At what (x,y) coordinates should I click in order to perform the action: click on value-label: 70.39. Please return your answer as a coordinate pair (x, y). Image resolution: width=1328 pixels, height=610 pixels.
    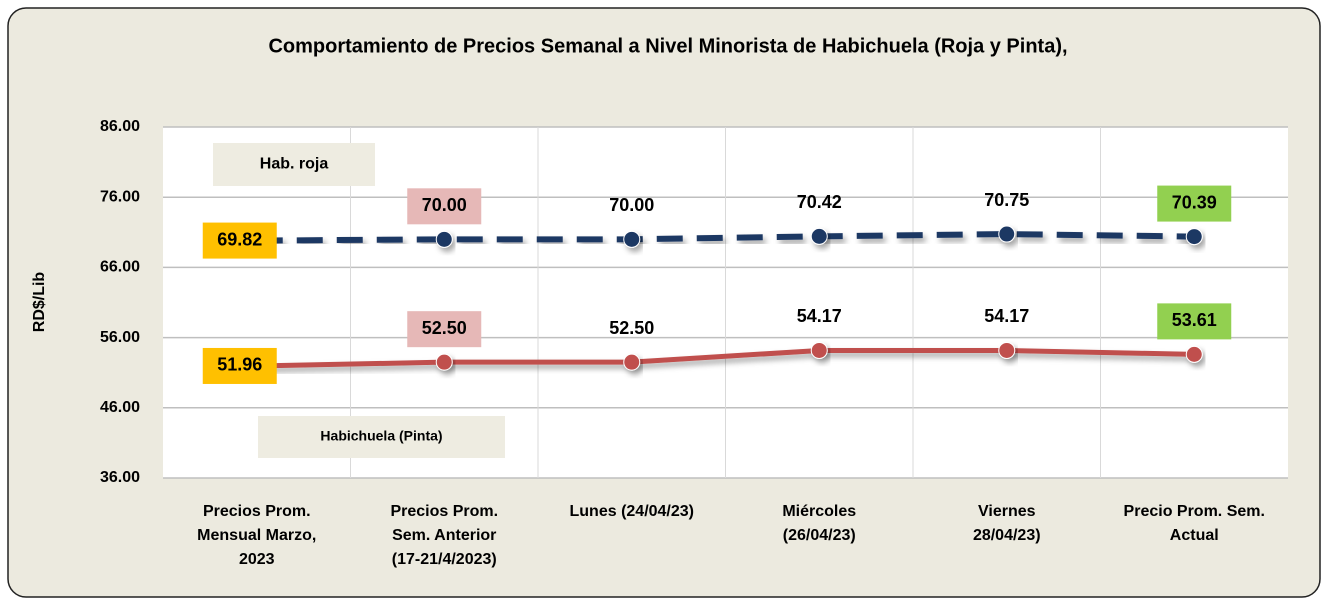
    Looking at the image, I should click on (1194, 202).